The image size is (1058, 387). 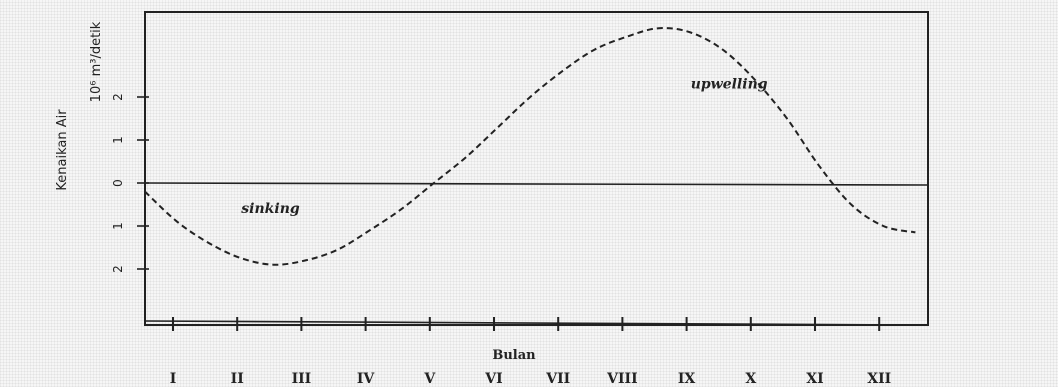 What do you see at coordinates (173, 379) in the screenshot?
I see `x-tick-label-I: I` at bounding box center [173, 379].